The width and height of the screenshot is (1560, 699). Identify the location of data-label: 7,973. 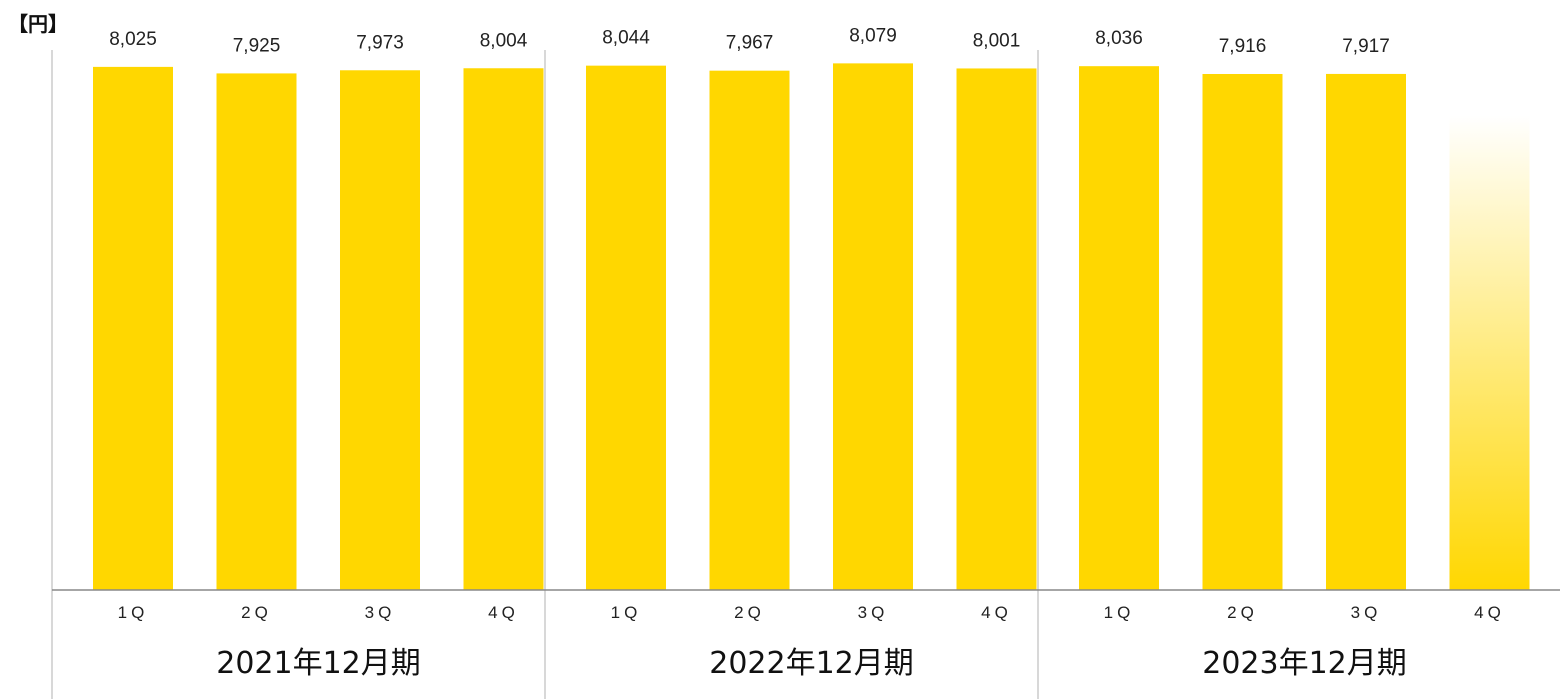
(380, 42).